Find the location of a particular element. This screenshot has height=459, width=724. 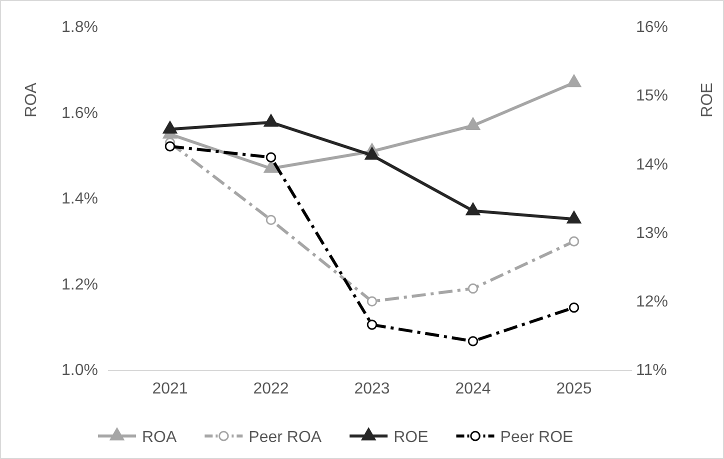

legend-label: Peer ROE is located at coordinates (537, 437).